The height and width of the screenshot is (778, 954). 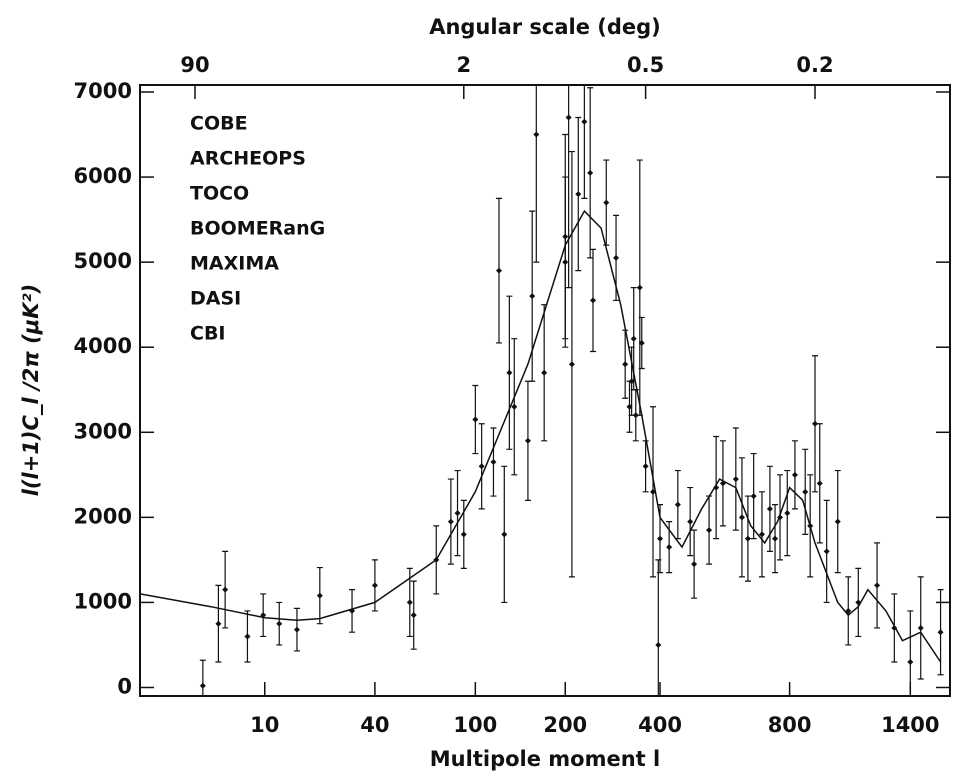 What do you see at coordinates (215, 299) in the screenshot?
I see `legend-label: DASI` at bounding box center [215, 299].